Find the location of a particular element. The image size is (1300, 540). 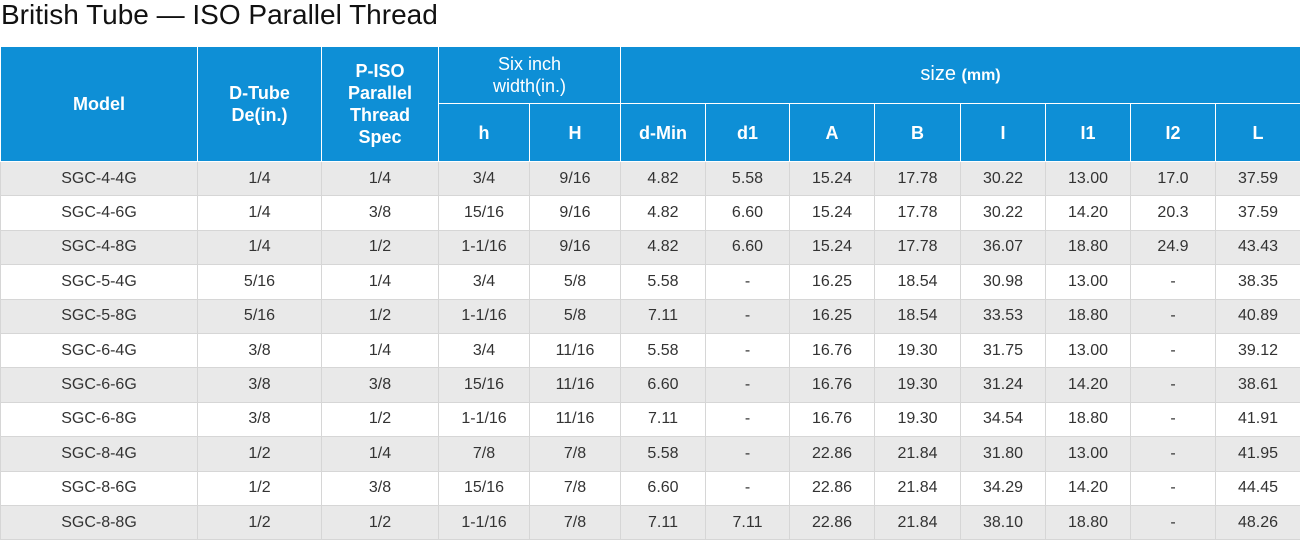

table-cell: SGC-8-6G is located at coordinates (99, 488).